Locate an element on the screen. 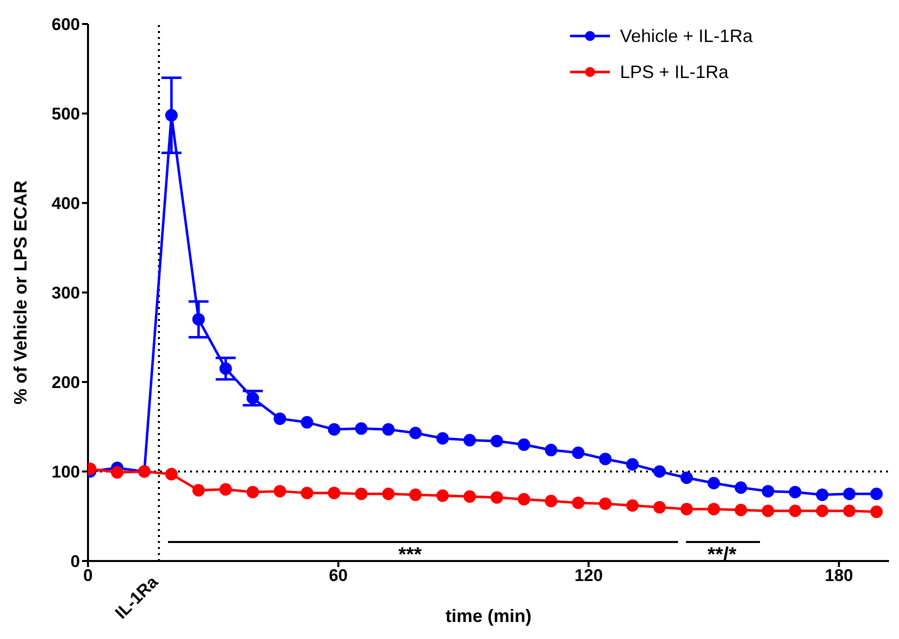 Image resolution: width=899 pixels, height=639 pixels. y-axis-title: % of Vehicle or LPS ECAR is located at coordinates (20, 292).